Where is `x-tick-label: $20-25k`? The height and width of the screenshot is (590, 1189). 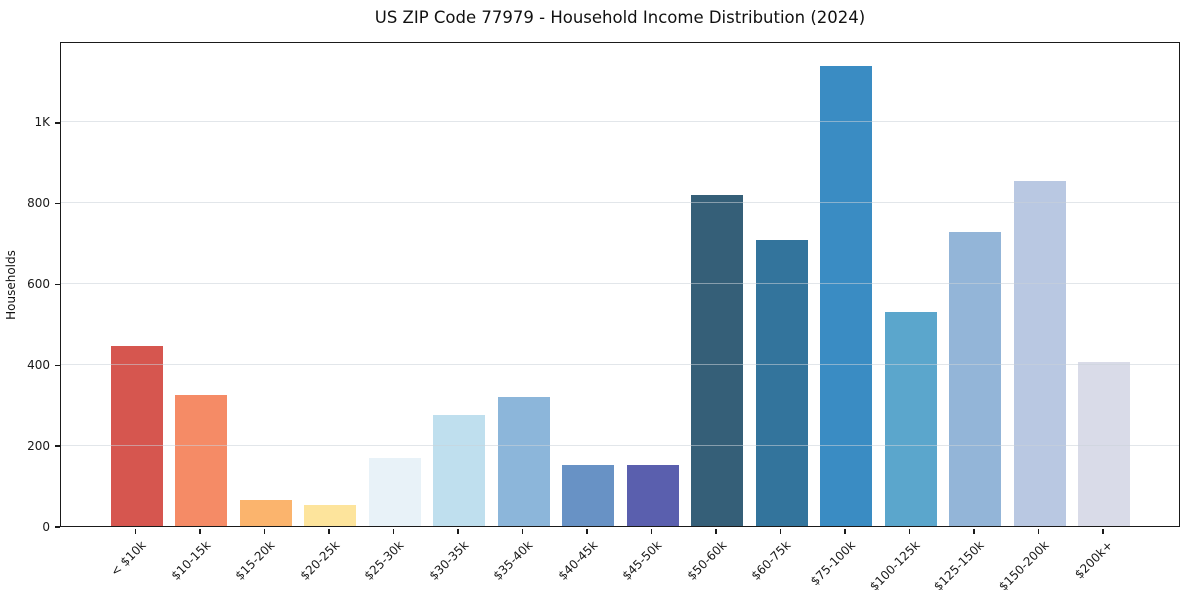 x-tick-label: $20-25k is located at coordinates (319, 560).